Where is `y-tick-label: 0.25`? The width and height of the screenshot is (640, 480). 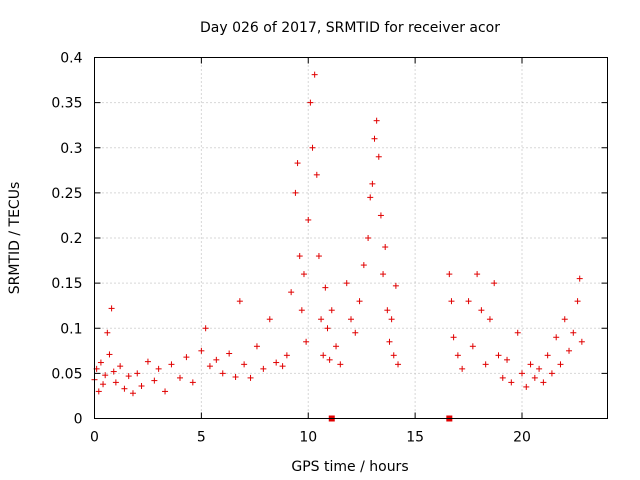 y-tick-label: 0.25 is located at coordinates (66, 194).